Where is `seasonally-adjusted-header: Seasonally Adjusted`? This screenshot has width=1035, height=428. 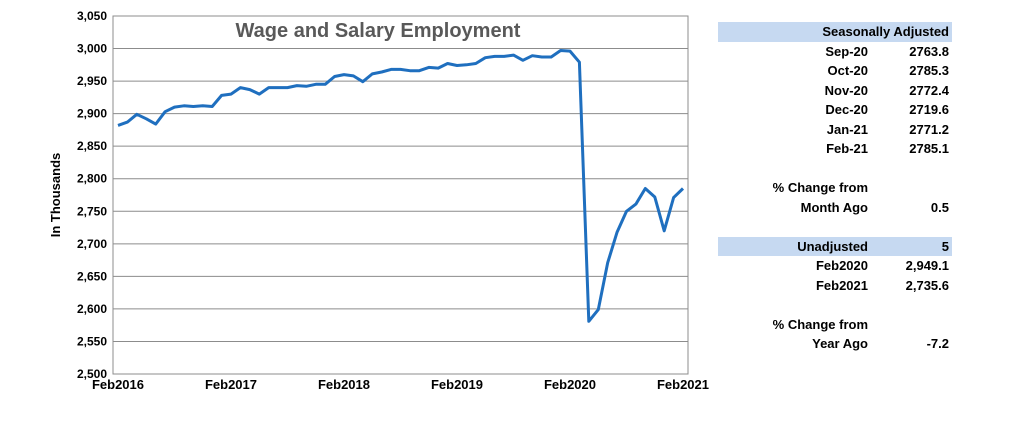
seasonally-adjusted-header: Seasonally Adjusted is located at coordinates (835, 32).